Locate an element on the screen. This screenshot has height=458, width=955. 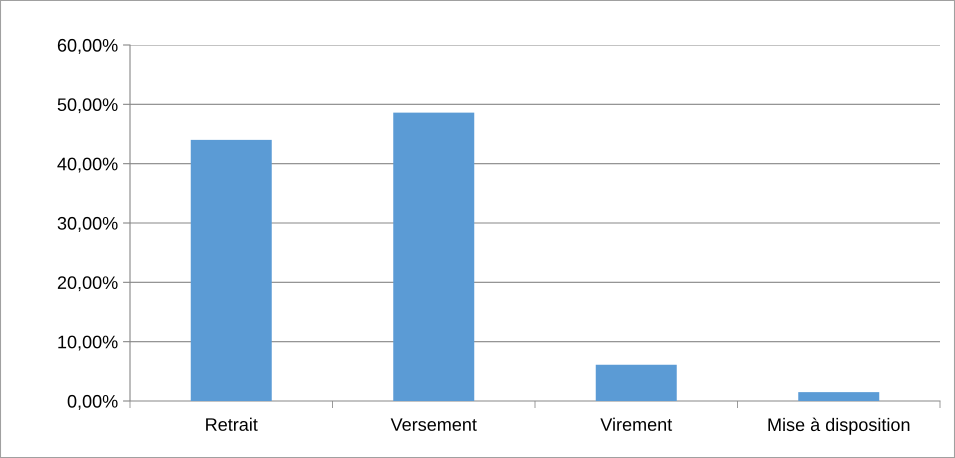
x-tick-label: Virement is located at coordinates (636, 424).